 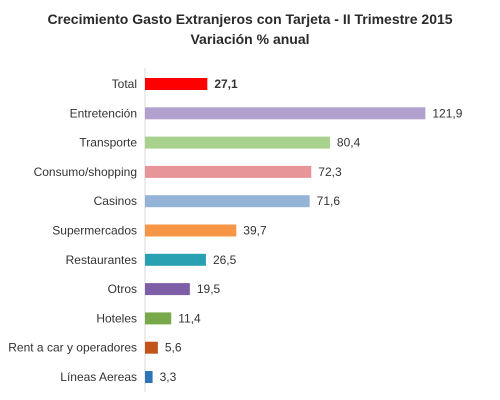 I want to click on data-label: 72,3, so click(x=330, y=172).